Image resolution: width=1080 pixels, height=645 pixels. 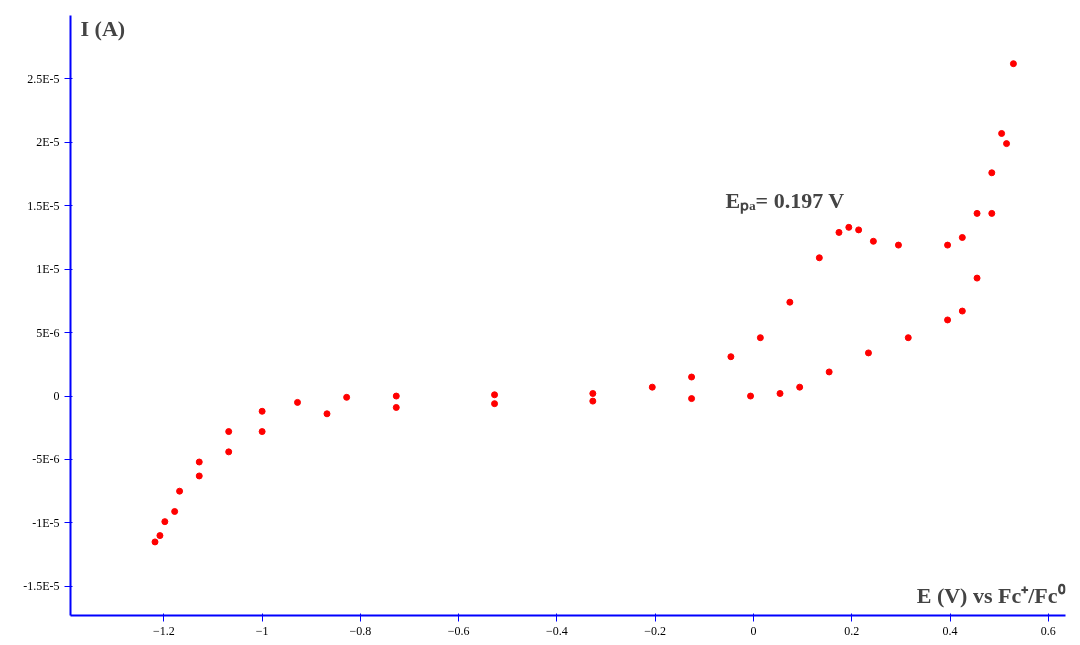 What do you see at coordinates (753, 630) in the screenshot?
I see `x-tick-label: 0` at bounding box center [753, 630].